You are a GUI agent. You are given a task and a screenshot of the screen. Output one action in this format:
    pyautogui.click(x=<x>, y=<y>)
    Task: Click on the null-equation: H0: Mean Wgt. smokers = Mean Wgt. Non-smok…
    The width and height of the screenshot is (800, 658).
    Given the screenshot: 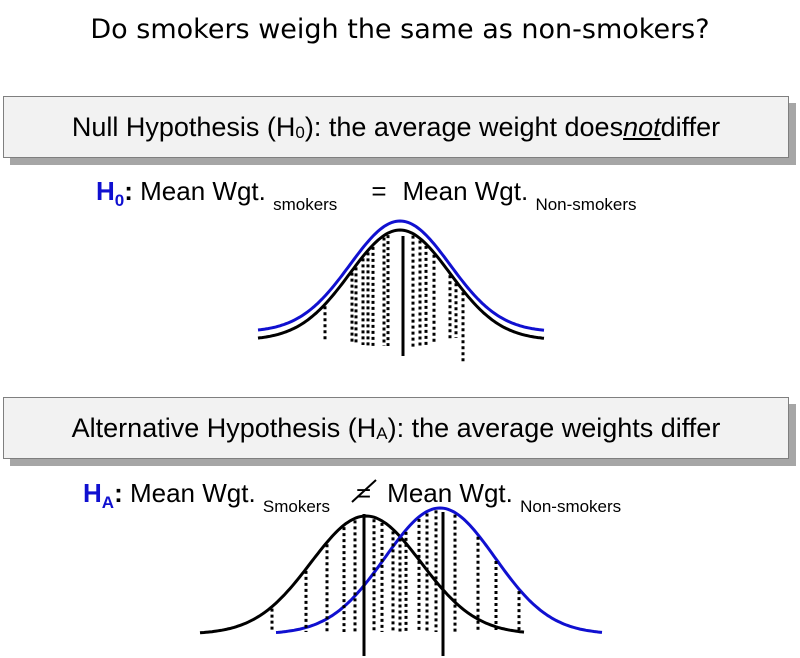 What is the action you would take?
    pyautogui.click(x=366, y=195)
    